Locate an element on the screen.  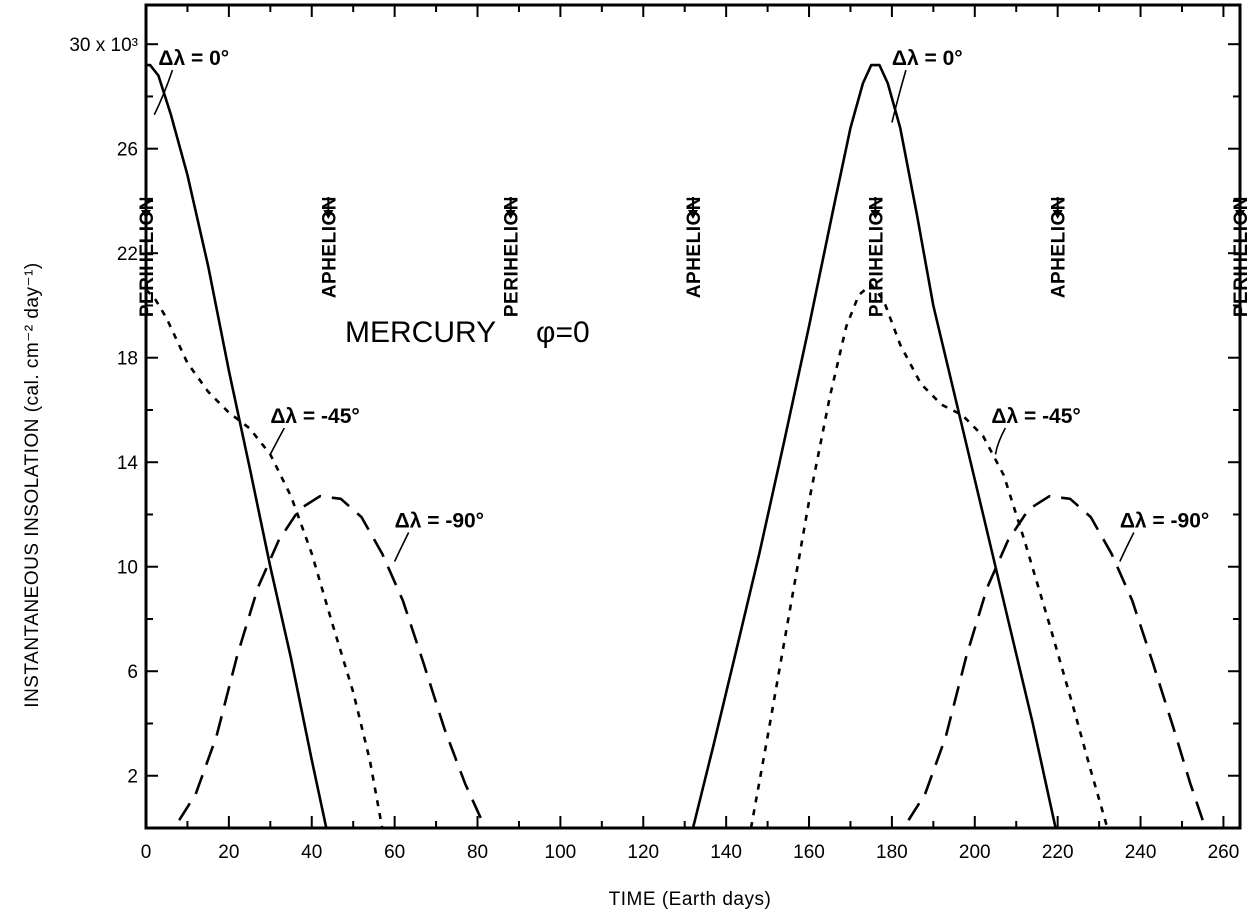
y-tick-label: 10 is located at coordinates (127, 568).